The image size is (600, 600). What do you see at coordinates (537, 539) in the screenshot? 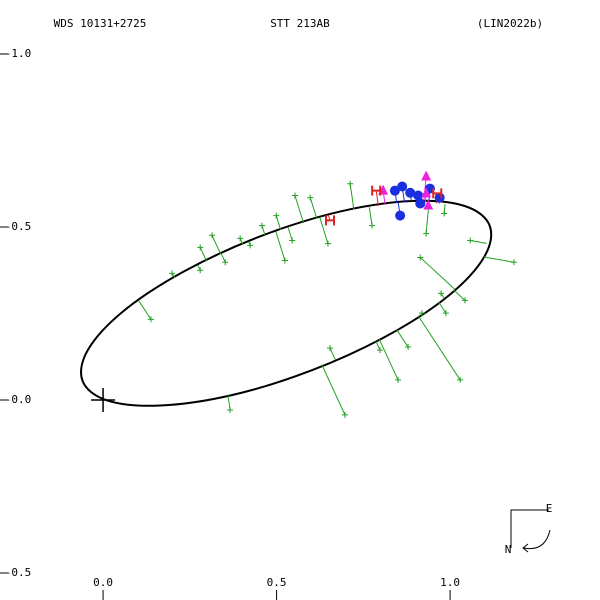
I see `compass-arrow` at bounding box center [537, 539].